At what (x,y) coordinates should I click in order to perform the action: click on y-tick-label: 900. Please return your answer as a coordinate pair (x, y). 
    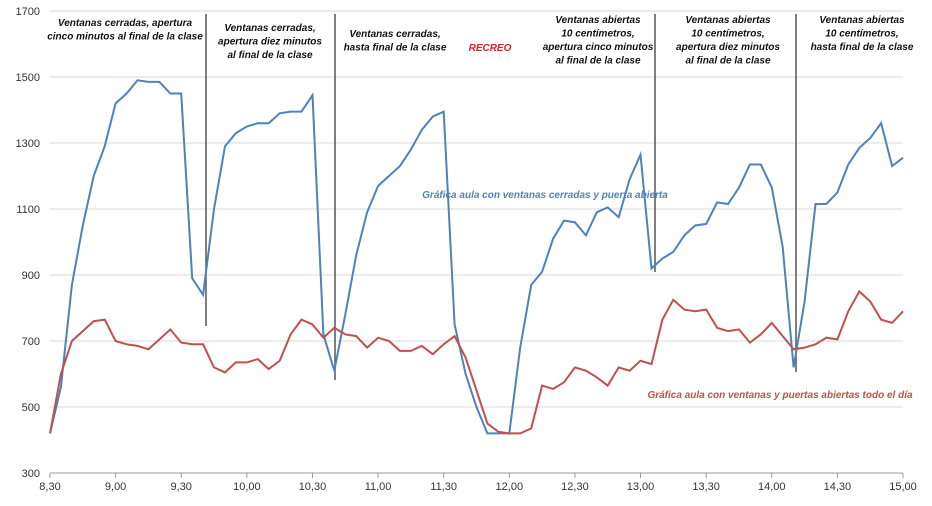
    Looking at the image, I should click on (31, 276).